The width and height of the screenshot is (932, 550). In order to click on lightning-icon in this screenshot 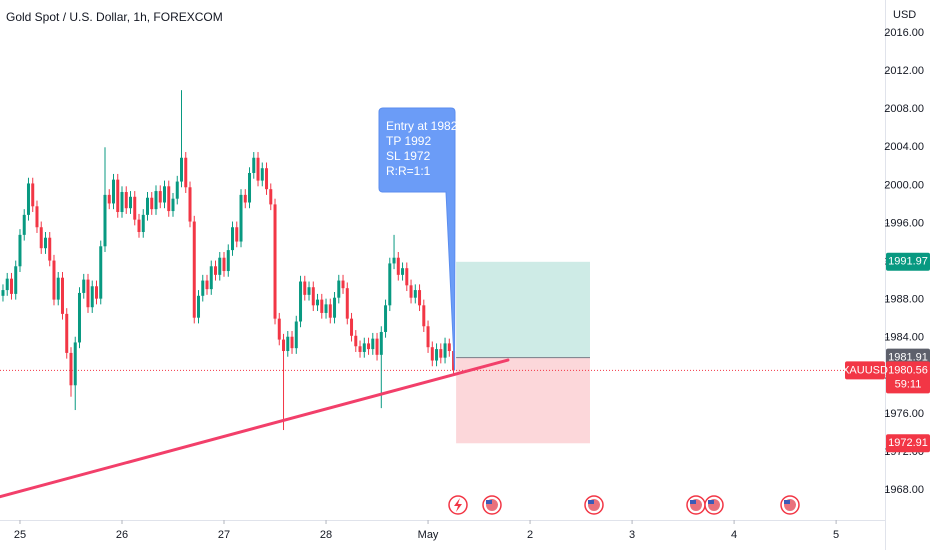, I will do `click(458, 505)`.